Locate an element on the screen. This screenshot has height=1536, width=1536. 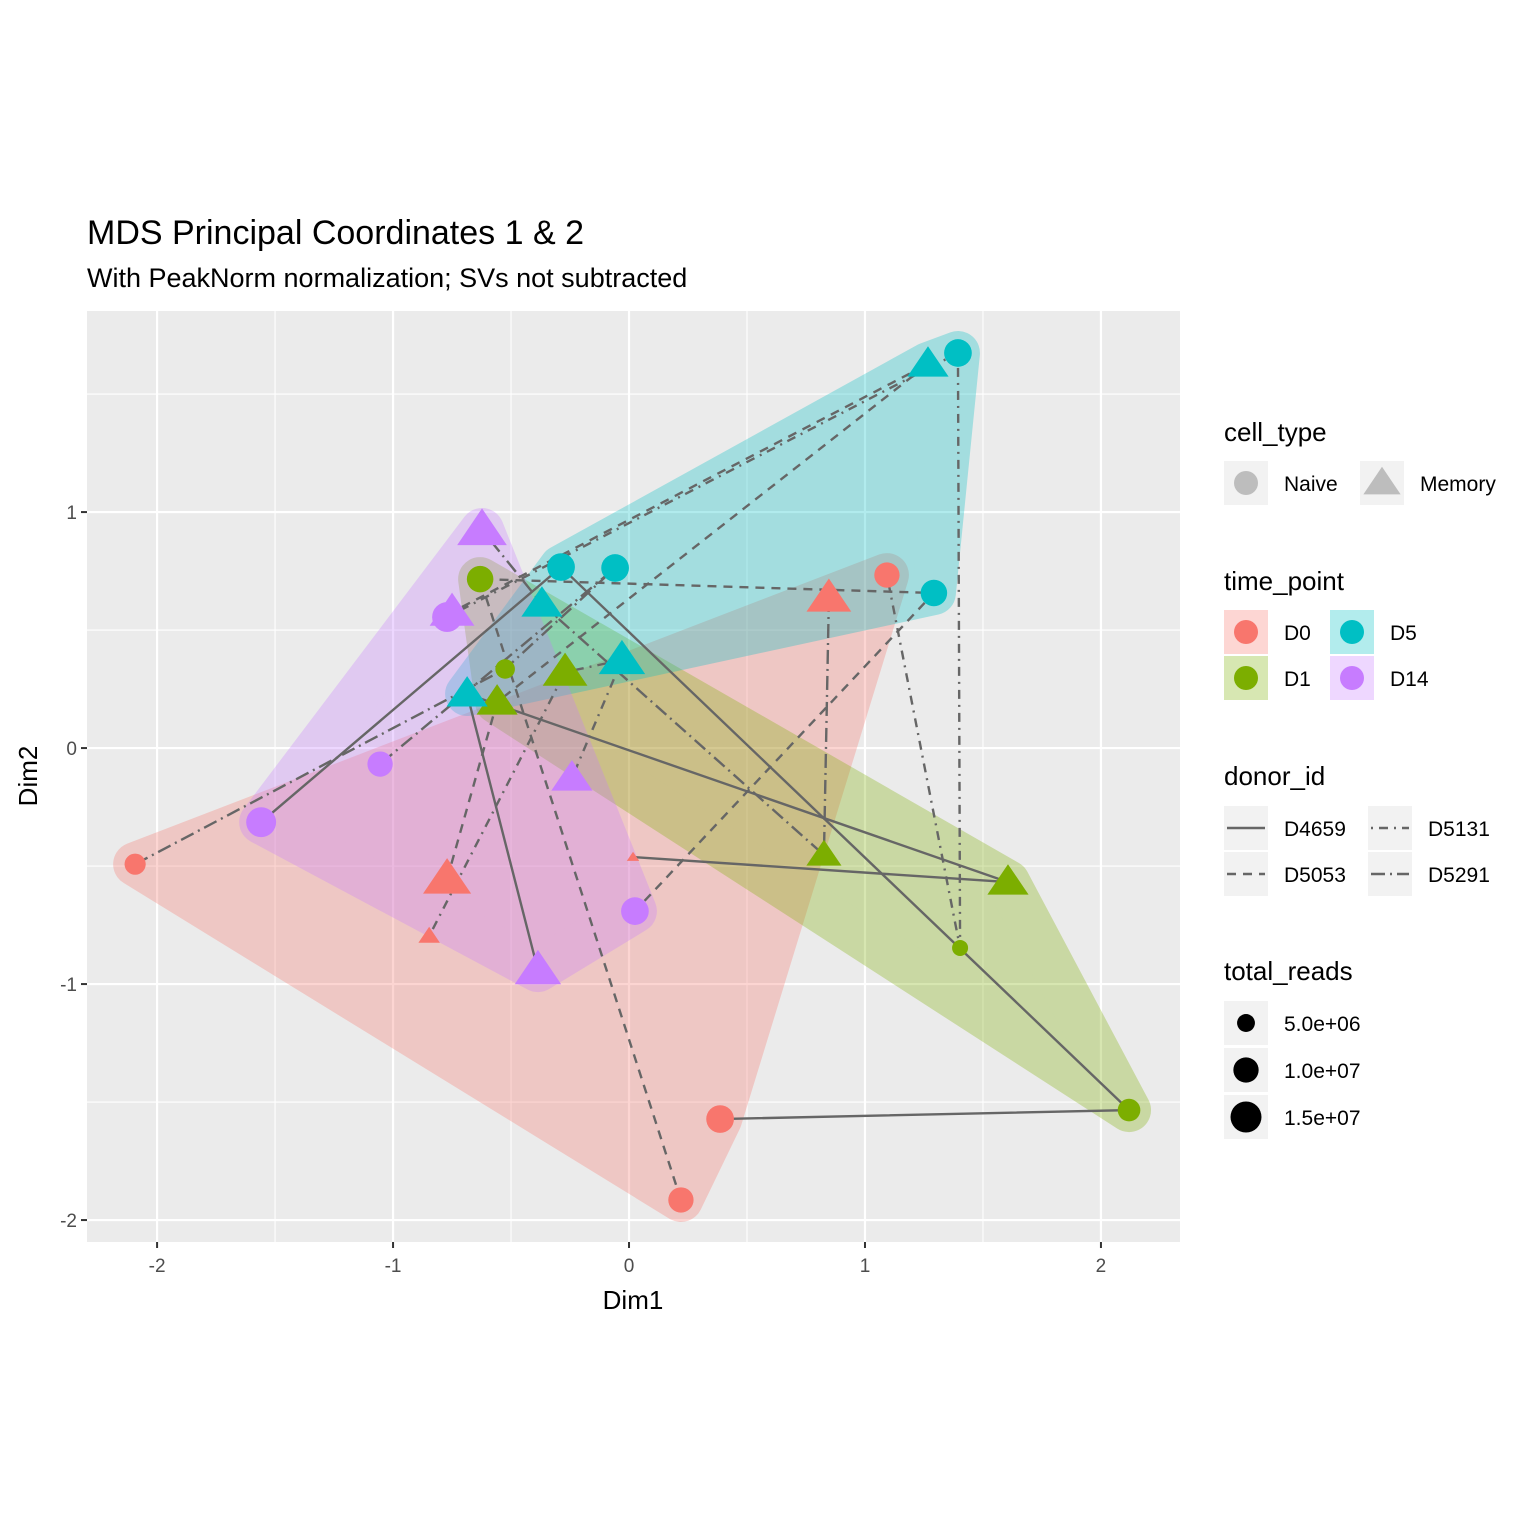
point-d1-naive-d5291 is located at coordinates (505, 669).